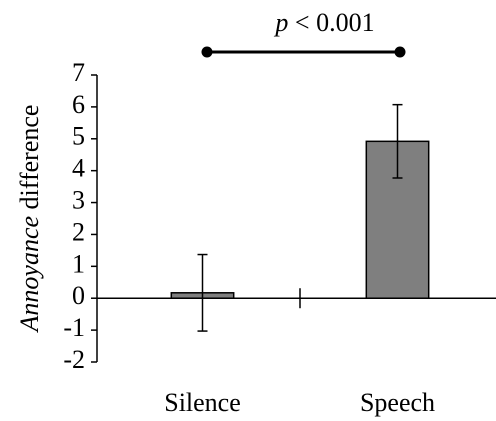 The width and height of the screenshot is (496, 421). What do you see at coordinates (29, 160) in the screenshot?
I see `y-label-text: difference` at bounding box center [29, 160].